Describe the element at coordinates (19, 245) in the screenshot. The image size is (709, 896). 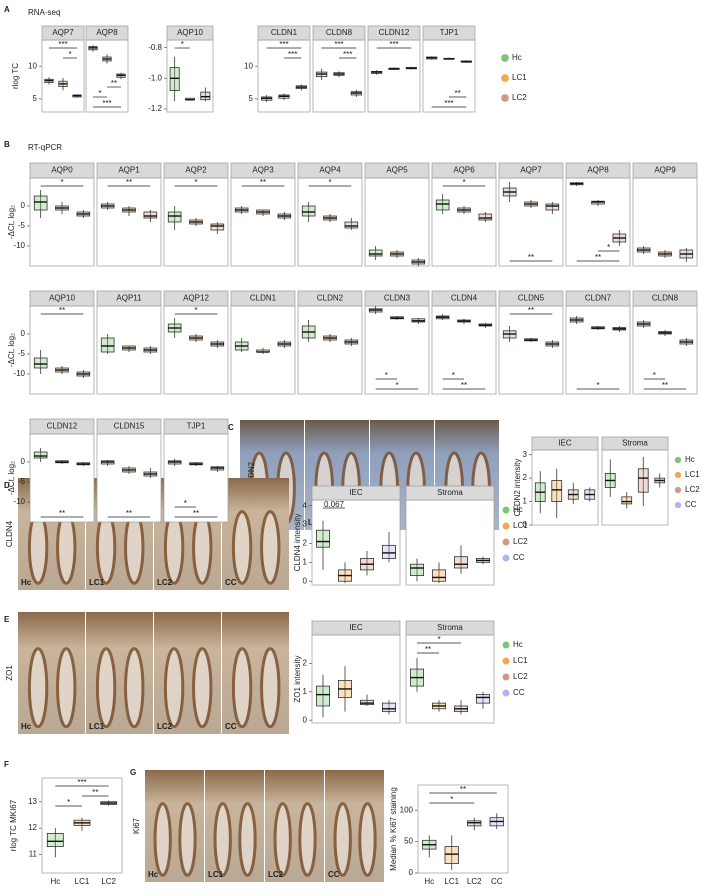
I see `y-tick-label: -10` at that location.